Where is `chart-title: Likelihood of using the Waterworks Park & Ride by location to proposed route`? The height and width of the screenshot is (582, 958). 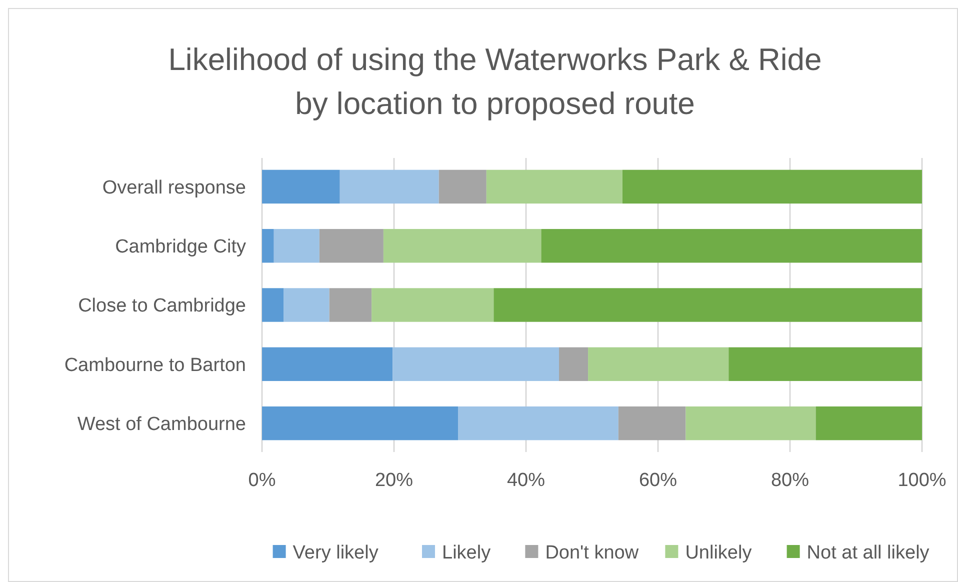 chart-title: Likelihood of using the Waterworks Park & Ride by location to proposed route is located at coordinates (495, 81).